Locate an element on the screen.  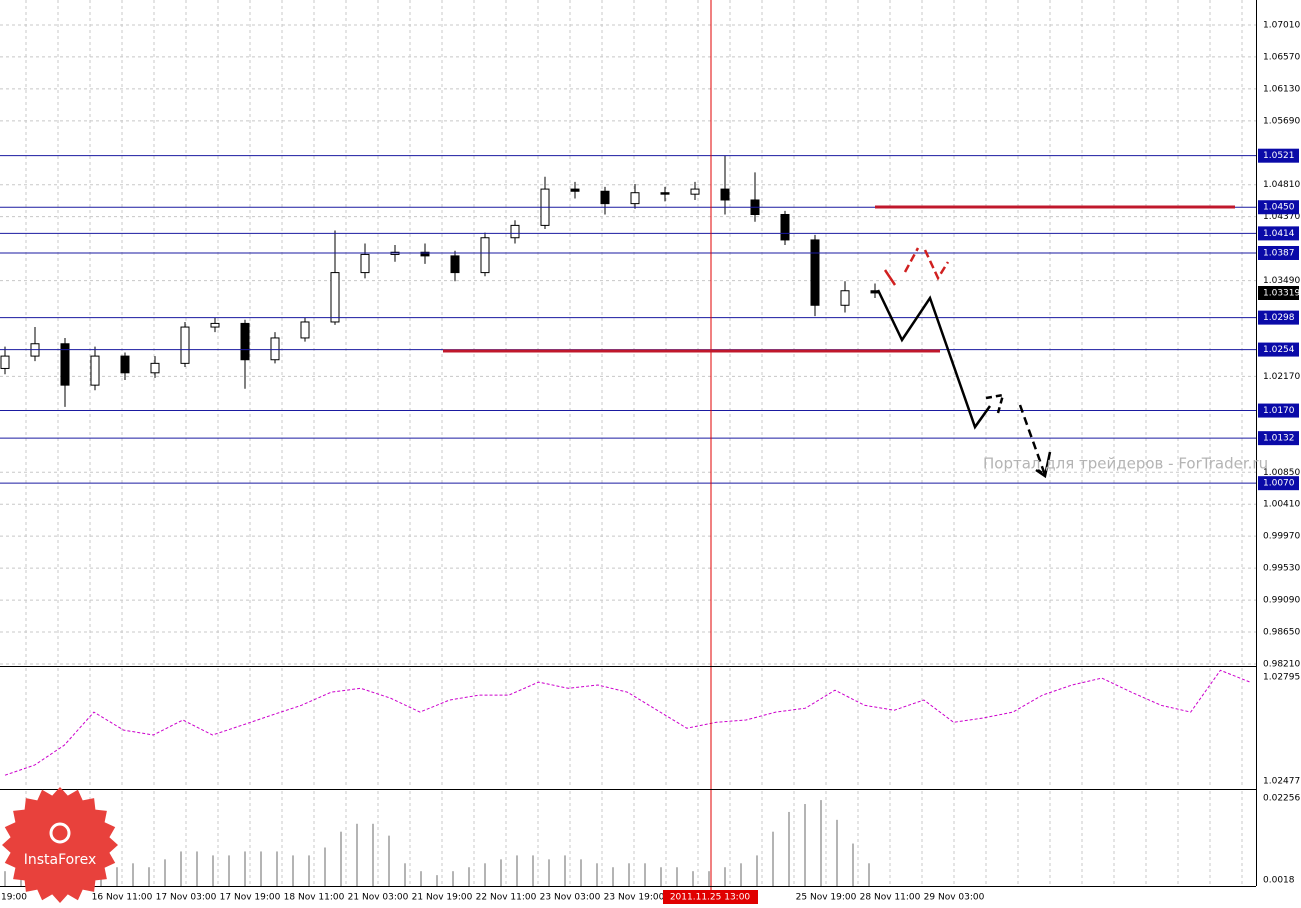
current-price: 1.03319 is located at coordinates (1281, 293).